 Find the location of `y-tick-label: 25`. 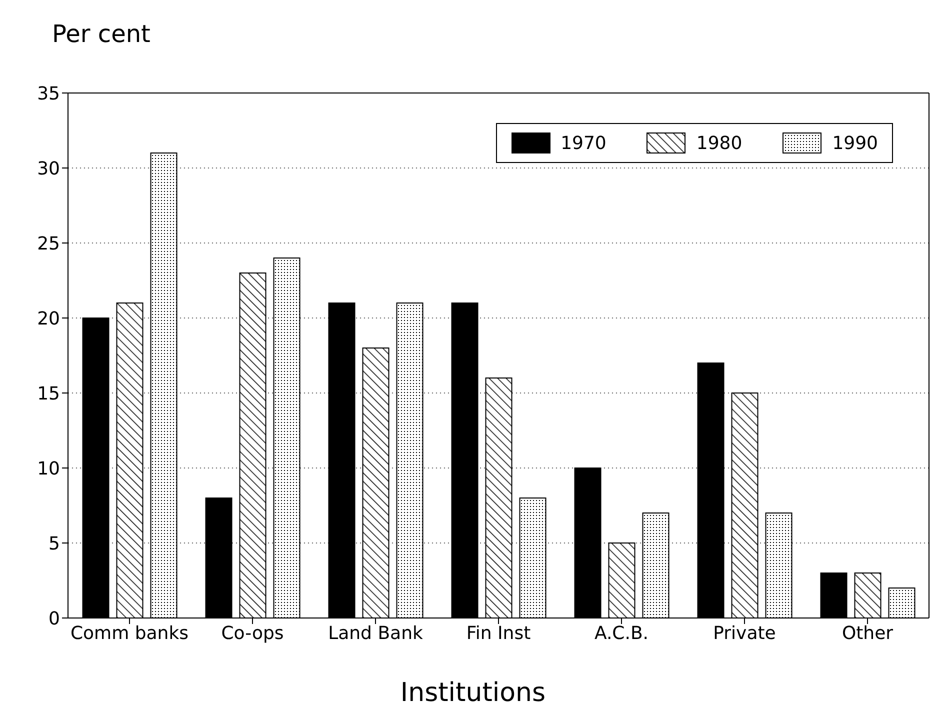

y-tick-label: 25 is located at coordinates (48, 243).